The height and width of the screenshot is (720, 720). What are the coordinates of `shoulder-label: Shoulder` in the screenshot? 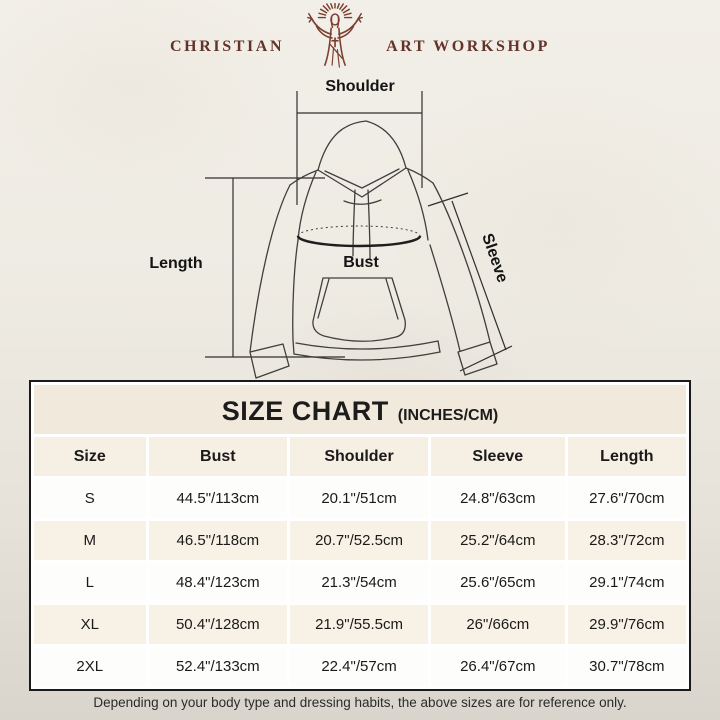 It's located at (359, 86).